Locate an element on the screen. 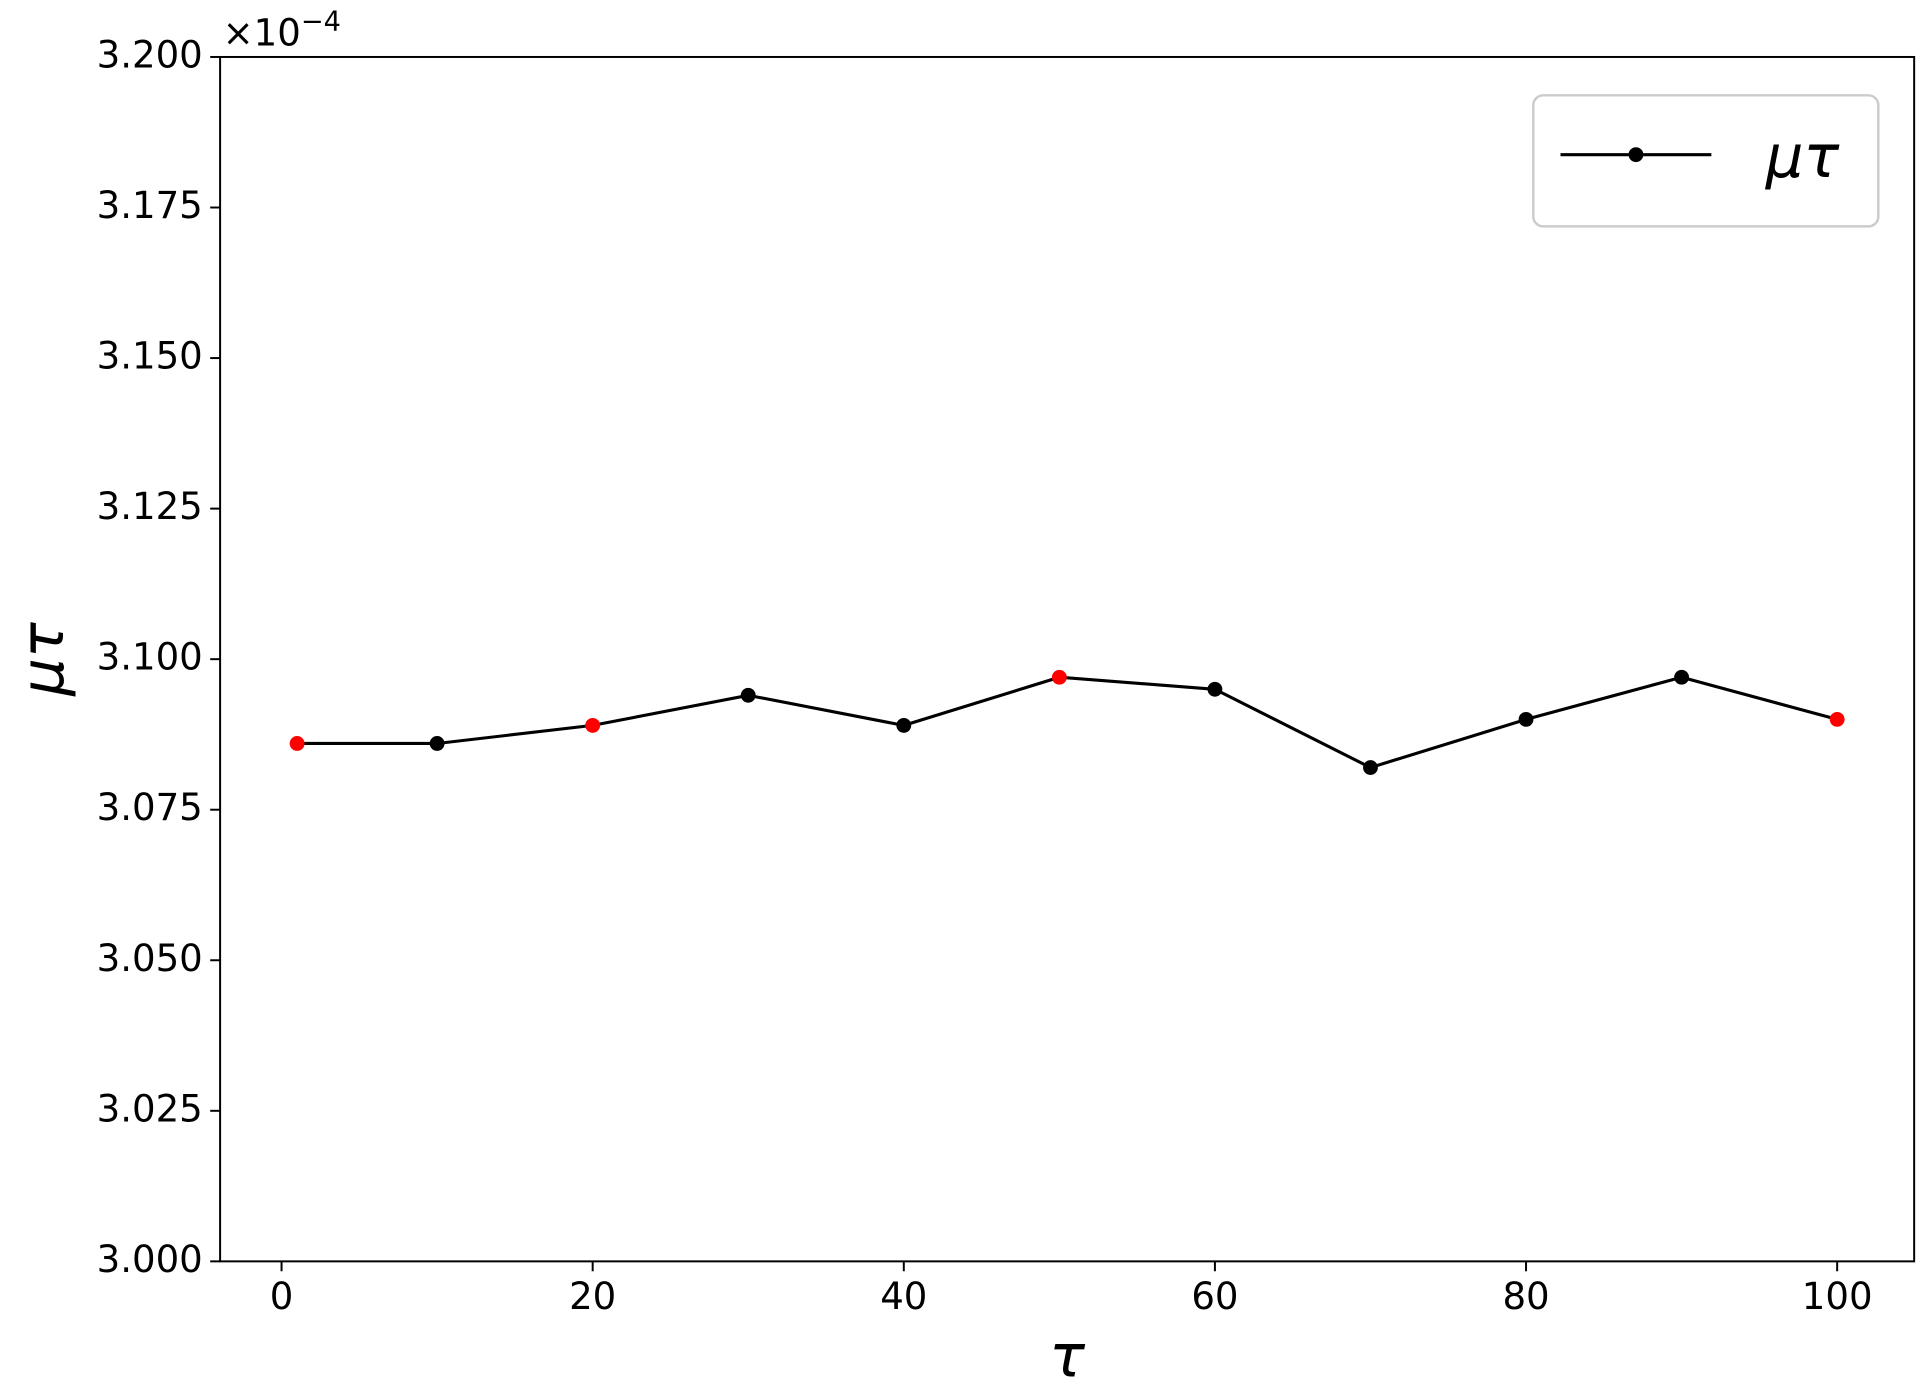 The height and width of the screenshot is (1395, 1929). y-offset-label: ×10⁻⁴ is located at coordinates (282, 30).